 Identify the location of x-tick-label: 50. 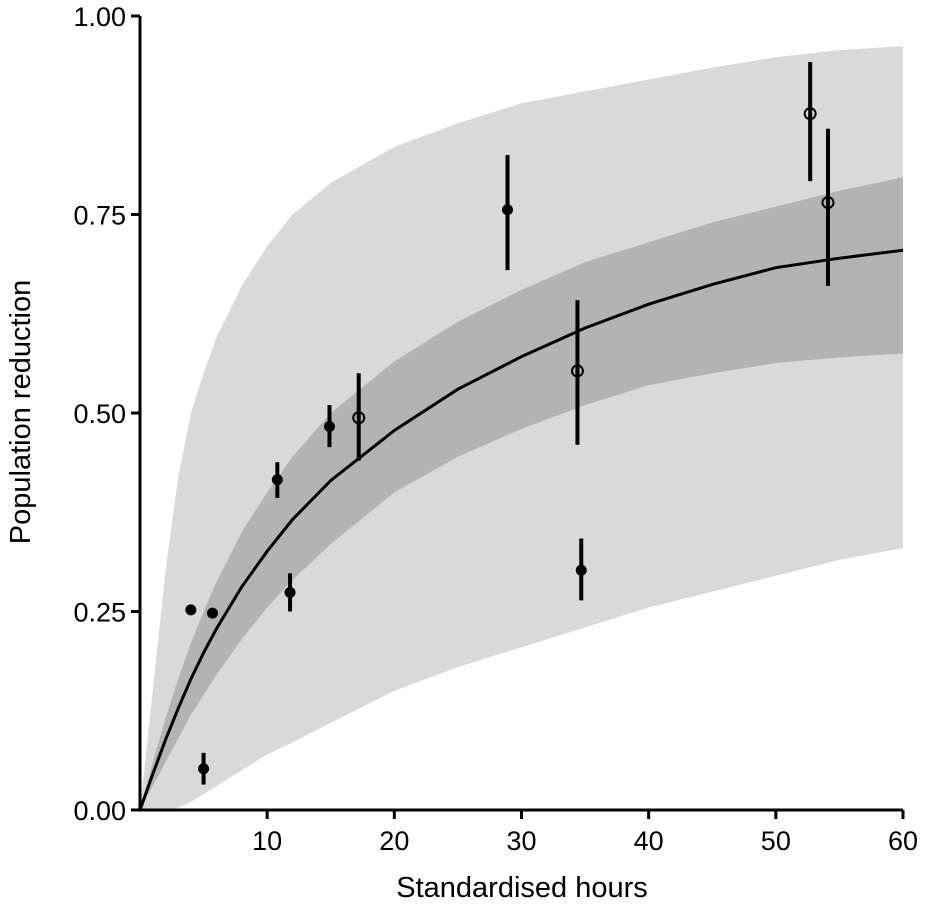
(776, 841).